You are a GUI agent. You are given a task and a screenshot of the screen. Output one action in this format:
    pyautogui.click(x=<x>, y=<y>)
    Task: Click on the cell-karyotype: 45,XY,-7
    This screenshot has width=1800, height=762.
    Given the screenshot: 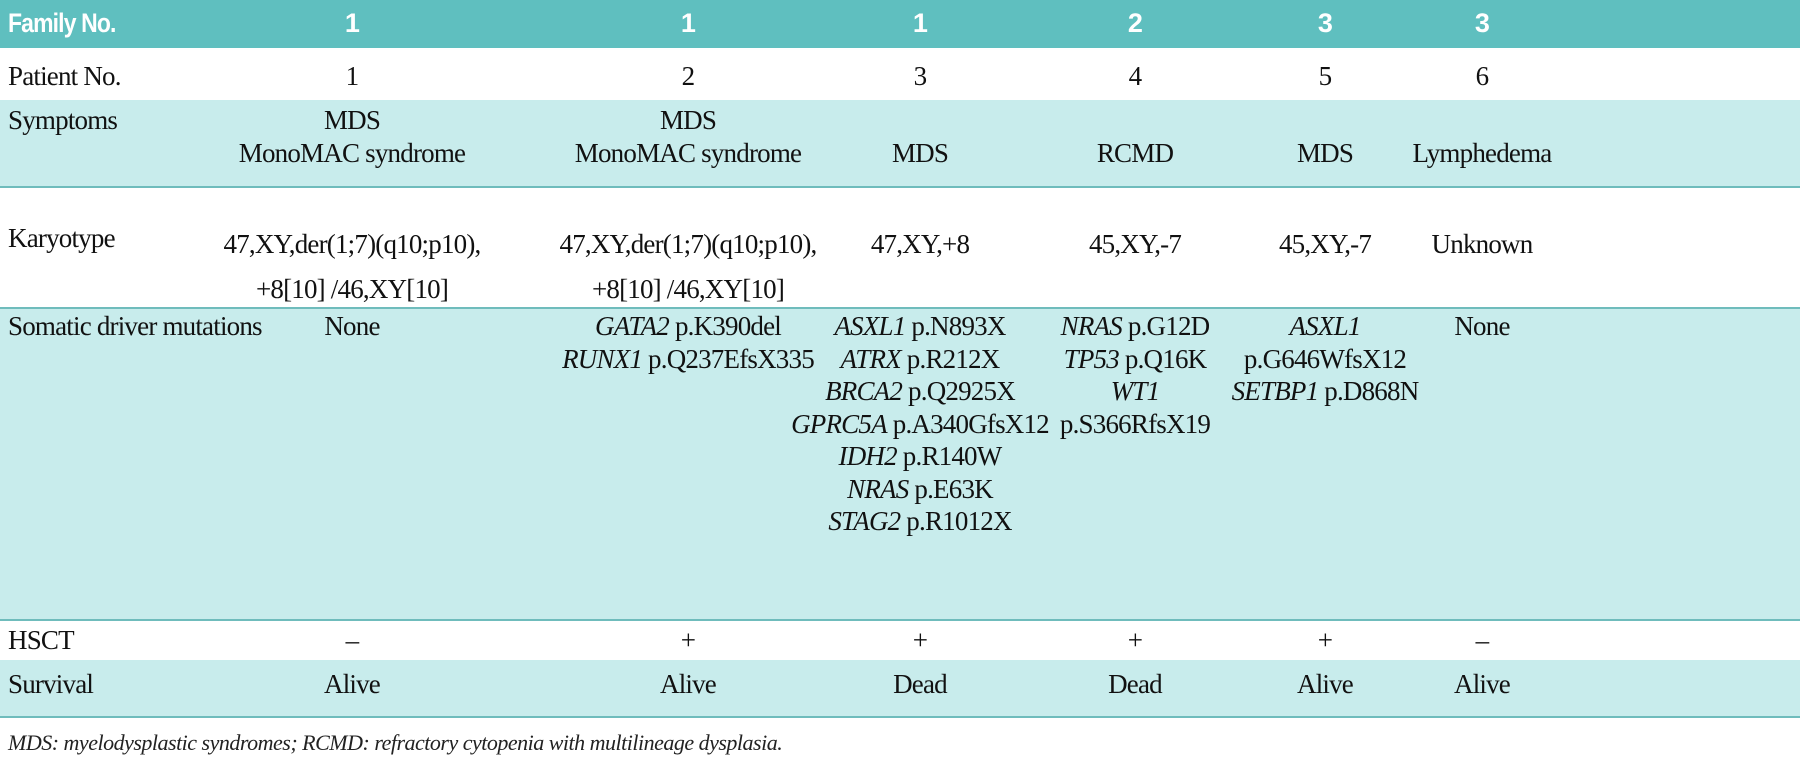 What is the action you would take?
    pyautogui.click(x=1325, y=244)
    